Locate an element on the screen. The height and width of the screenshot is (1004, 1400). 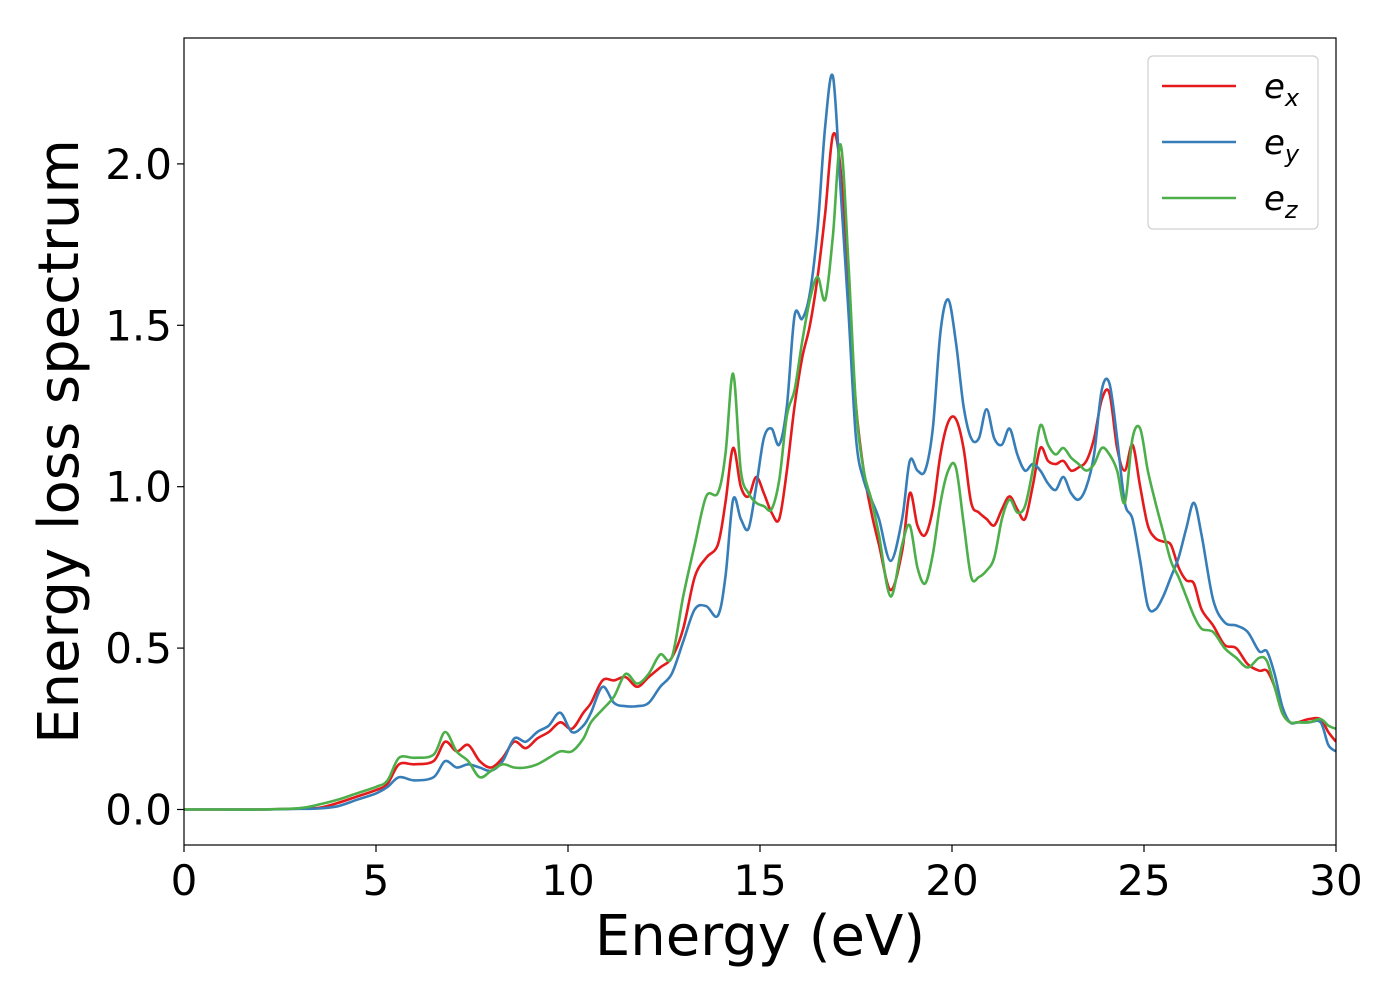
legend-label-x: ex is located at coordinates (1282, 89).